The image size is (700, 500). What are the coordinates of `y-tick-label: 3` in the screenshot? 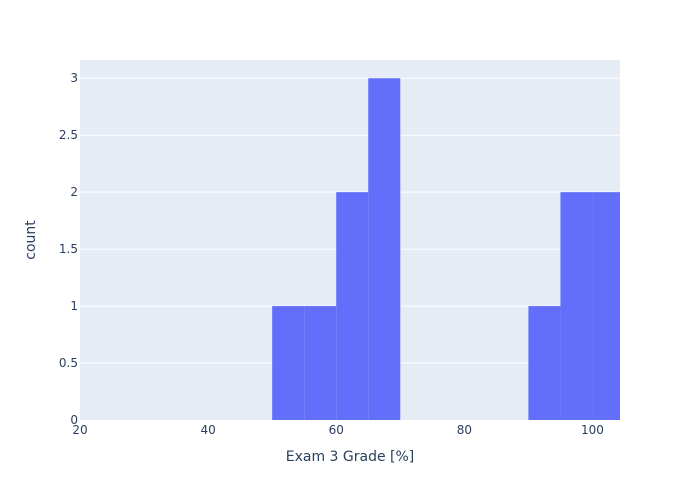 It's located at (74, 78).